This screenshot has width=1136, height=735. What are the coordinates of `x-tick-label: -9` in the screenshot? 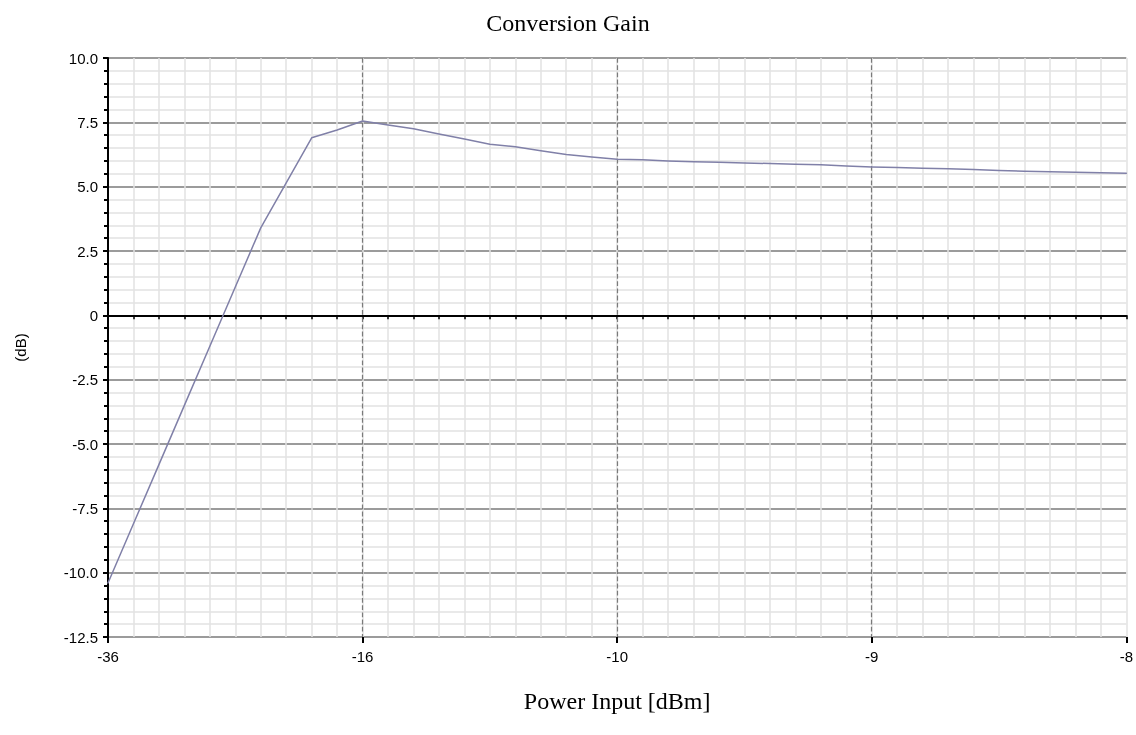 It's located at (872, 656).